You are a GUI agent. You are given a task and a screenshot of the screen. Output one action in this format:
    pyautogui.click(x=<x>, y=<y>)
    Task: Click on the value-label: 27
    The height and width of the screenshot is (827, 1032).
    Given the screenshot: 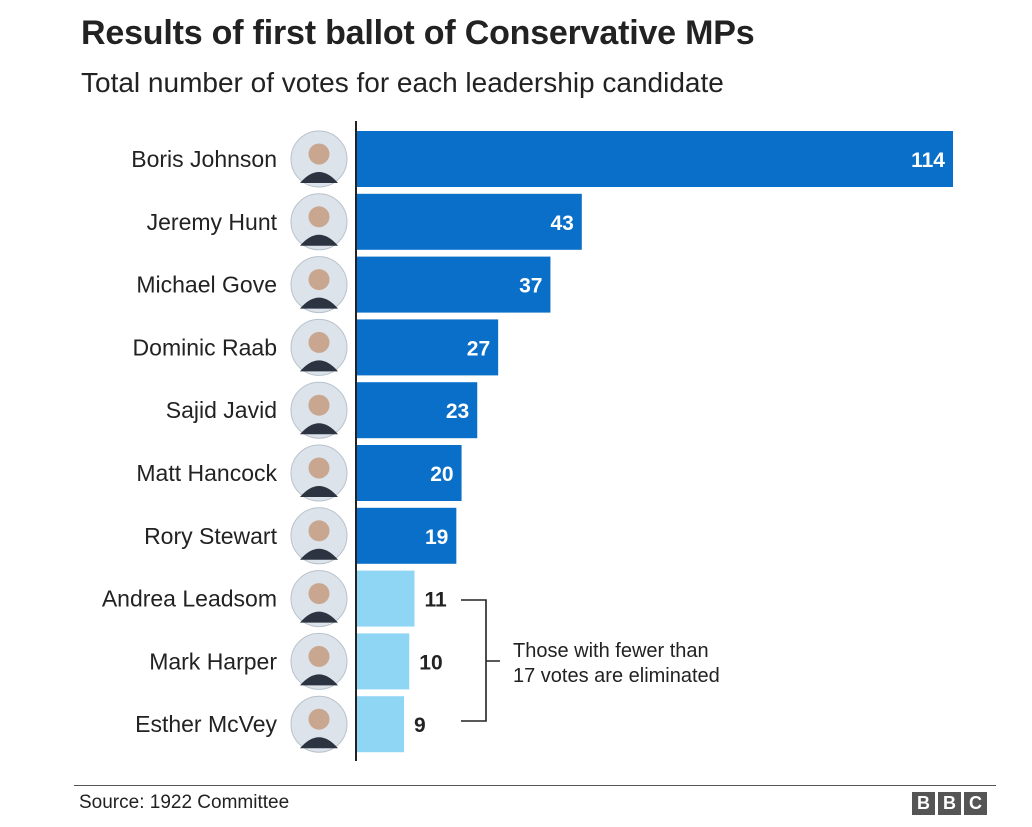 What is the action you would take?
    pyautogui.click(x=478, y=348)
    